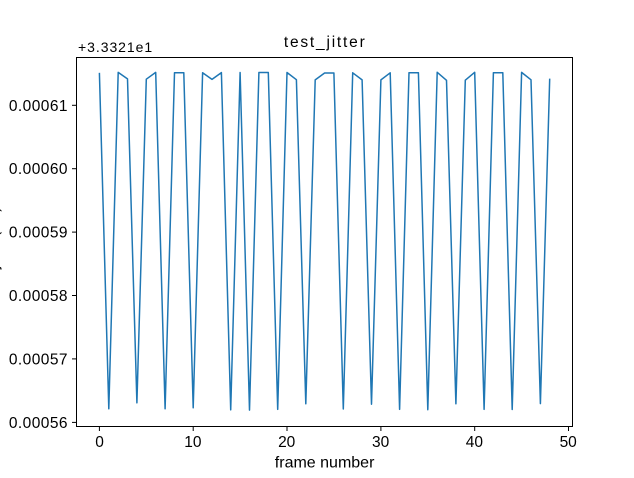 The image size is (634, 478). I want to click on svg-text: 50, so click(569, 442).